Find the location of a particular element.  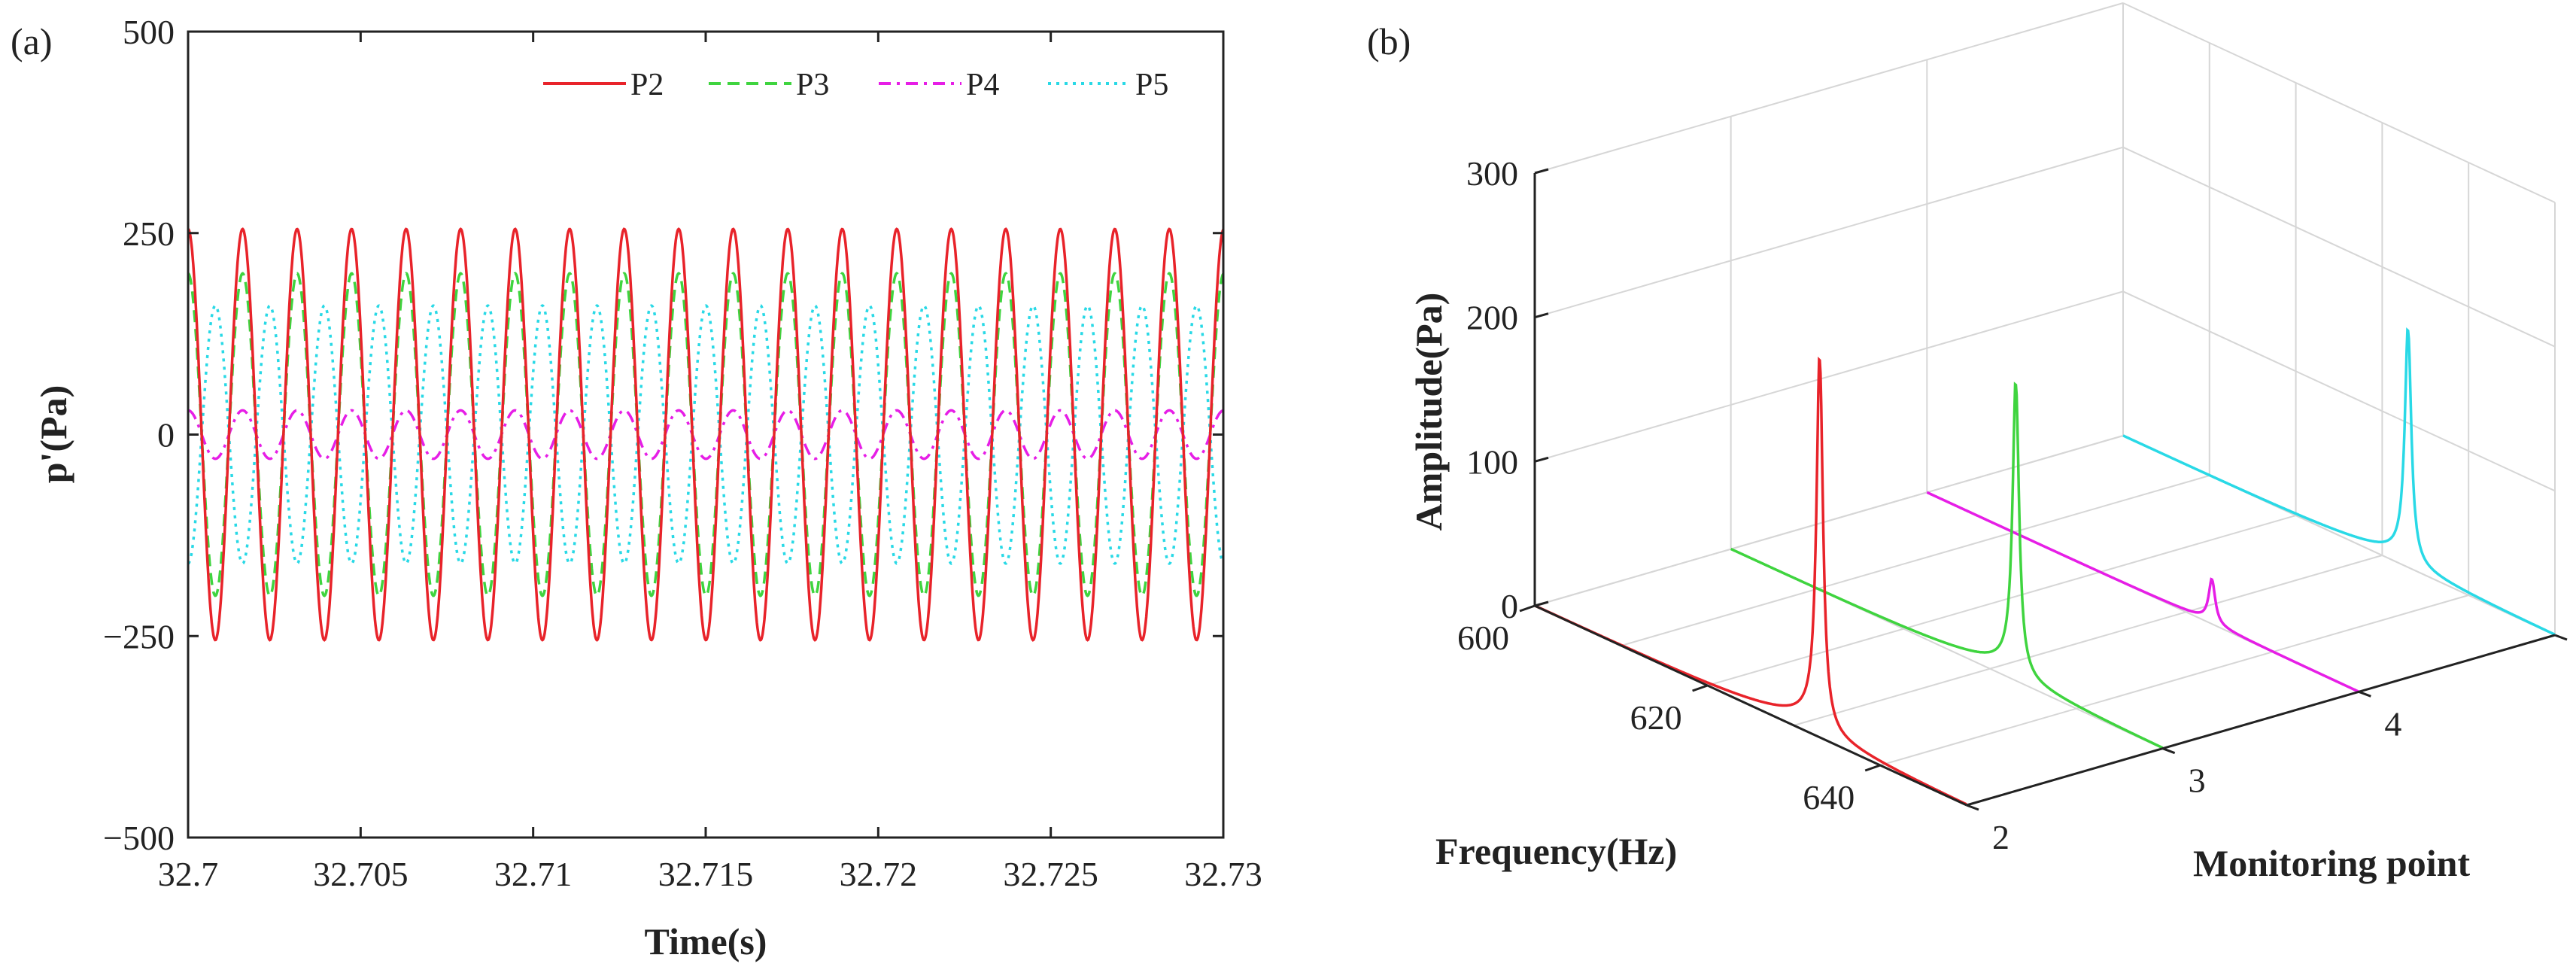

x-tick-label: 32.71 is located at coordinates (534, 874).